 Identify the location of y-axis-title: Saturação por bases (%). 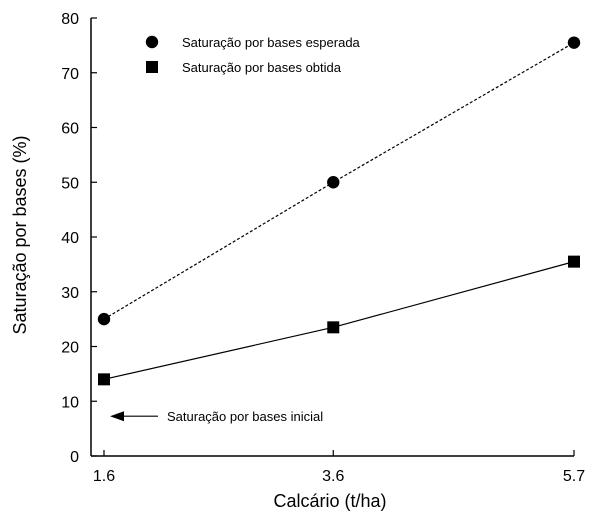
(20, 234).